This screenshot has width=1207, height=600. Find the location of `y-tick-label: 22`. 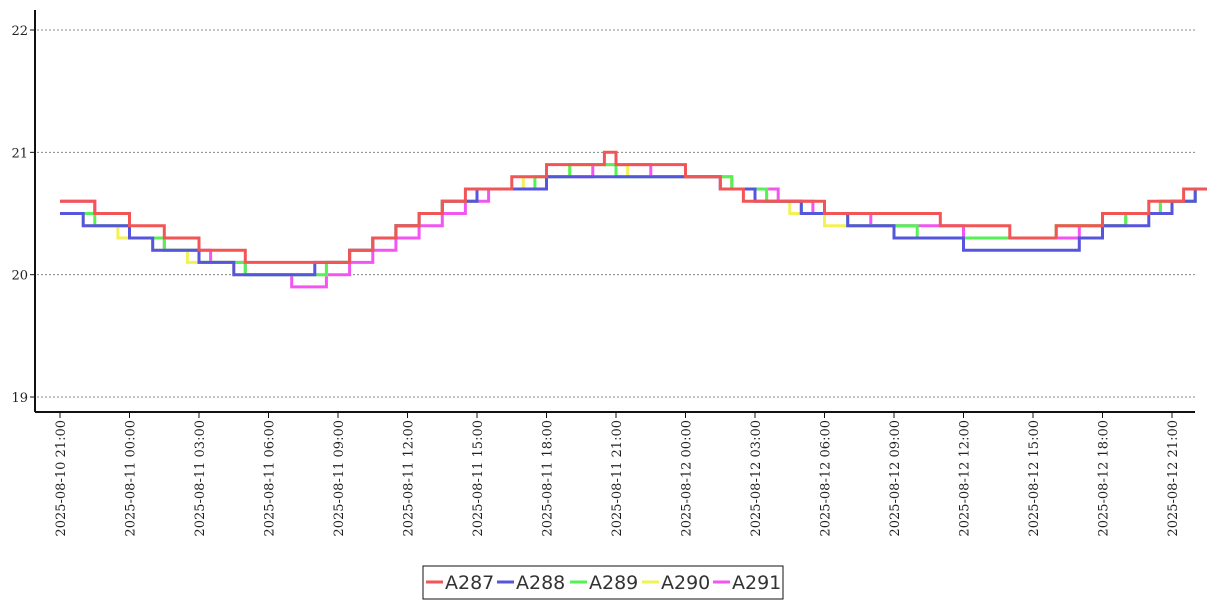

y-tick-label: 22 is located at coordinates (19, 31).